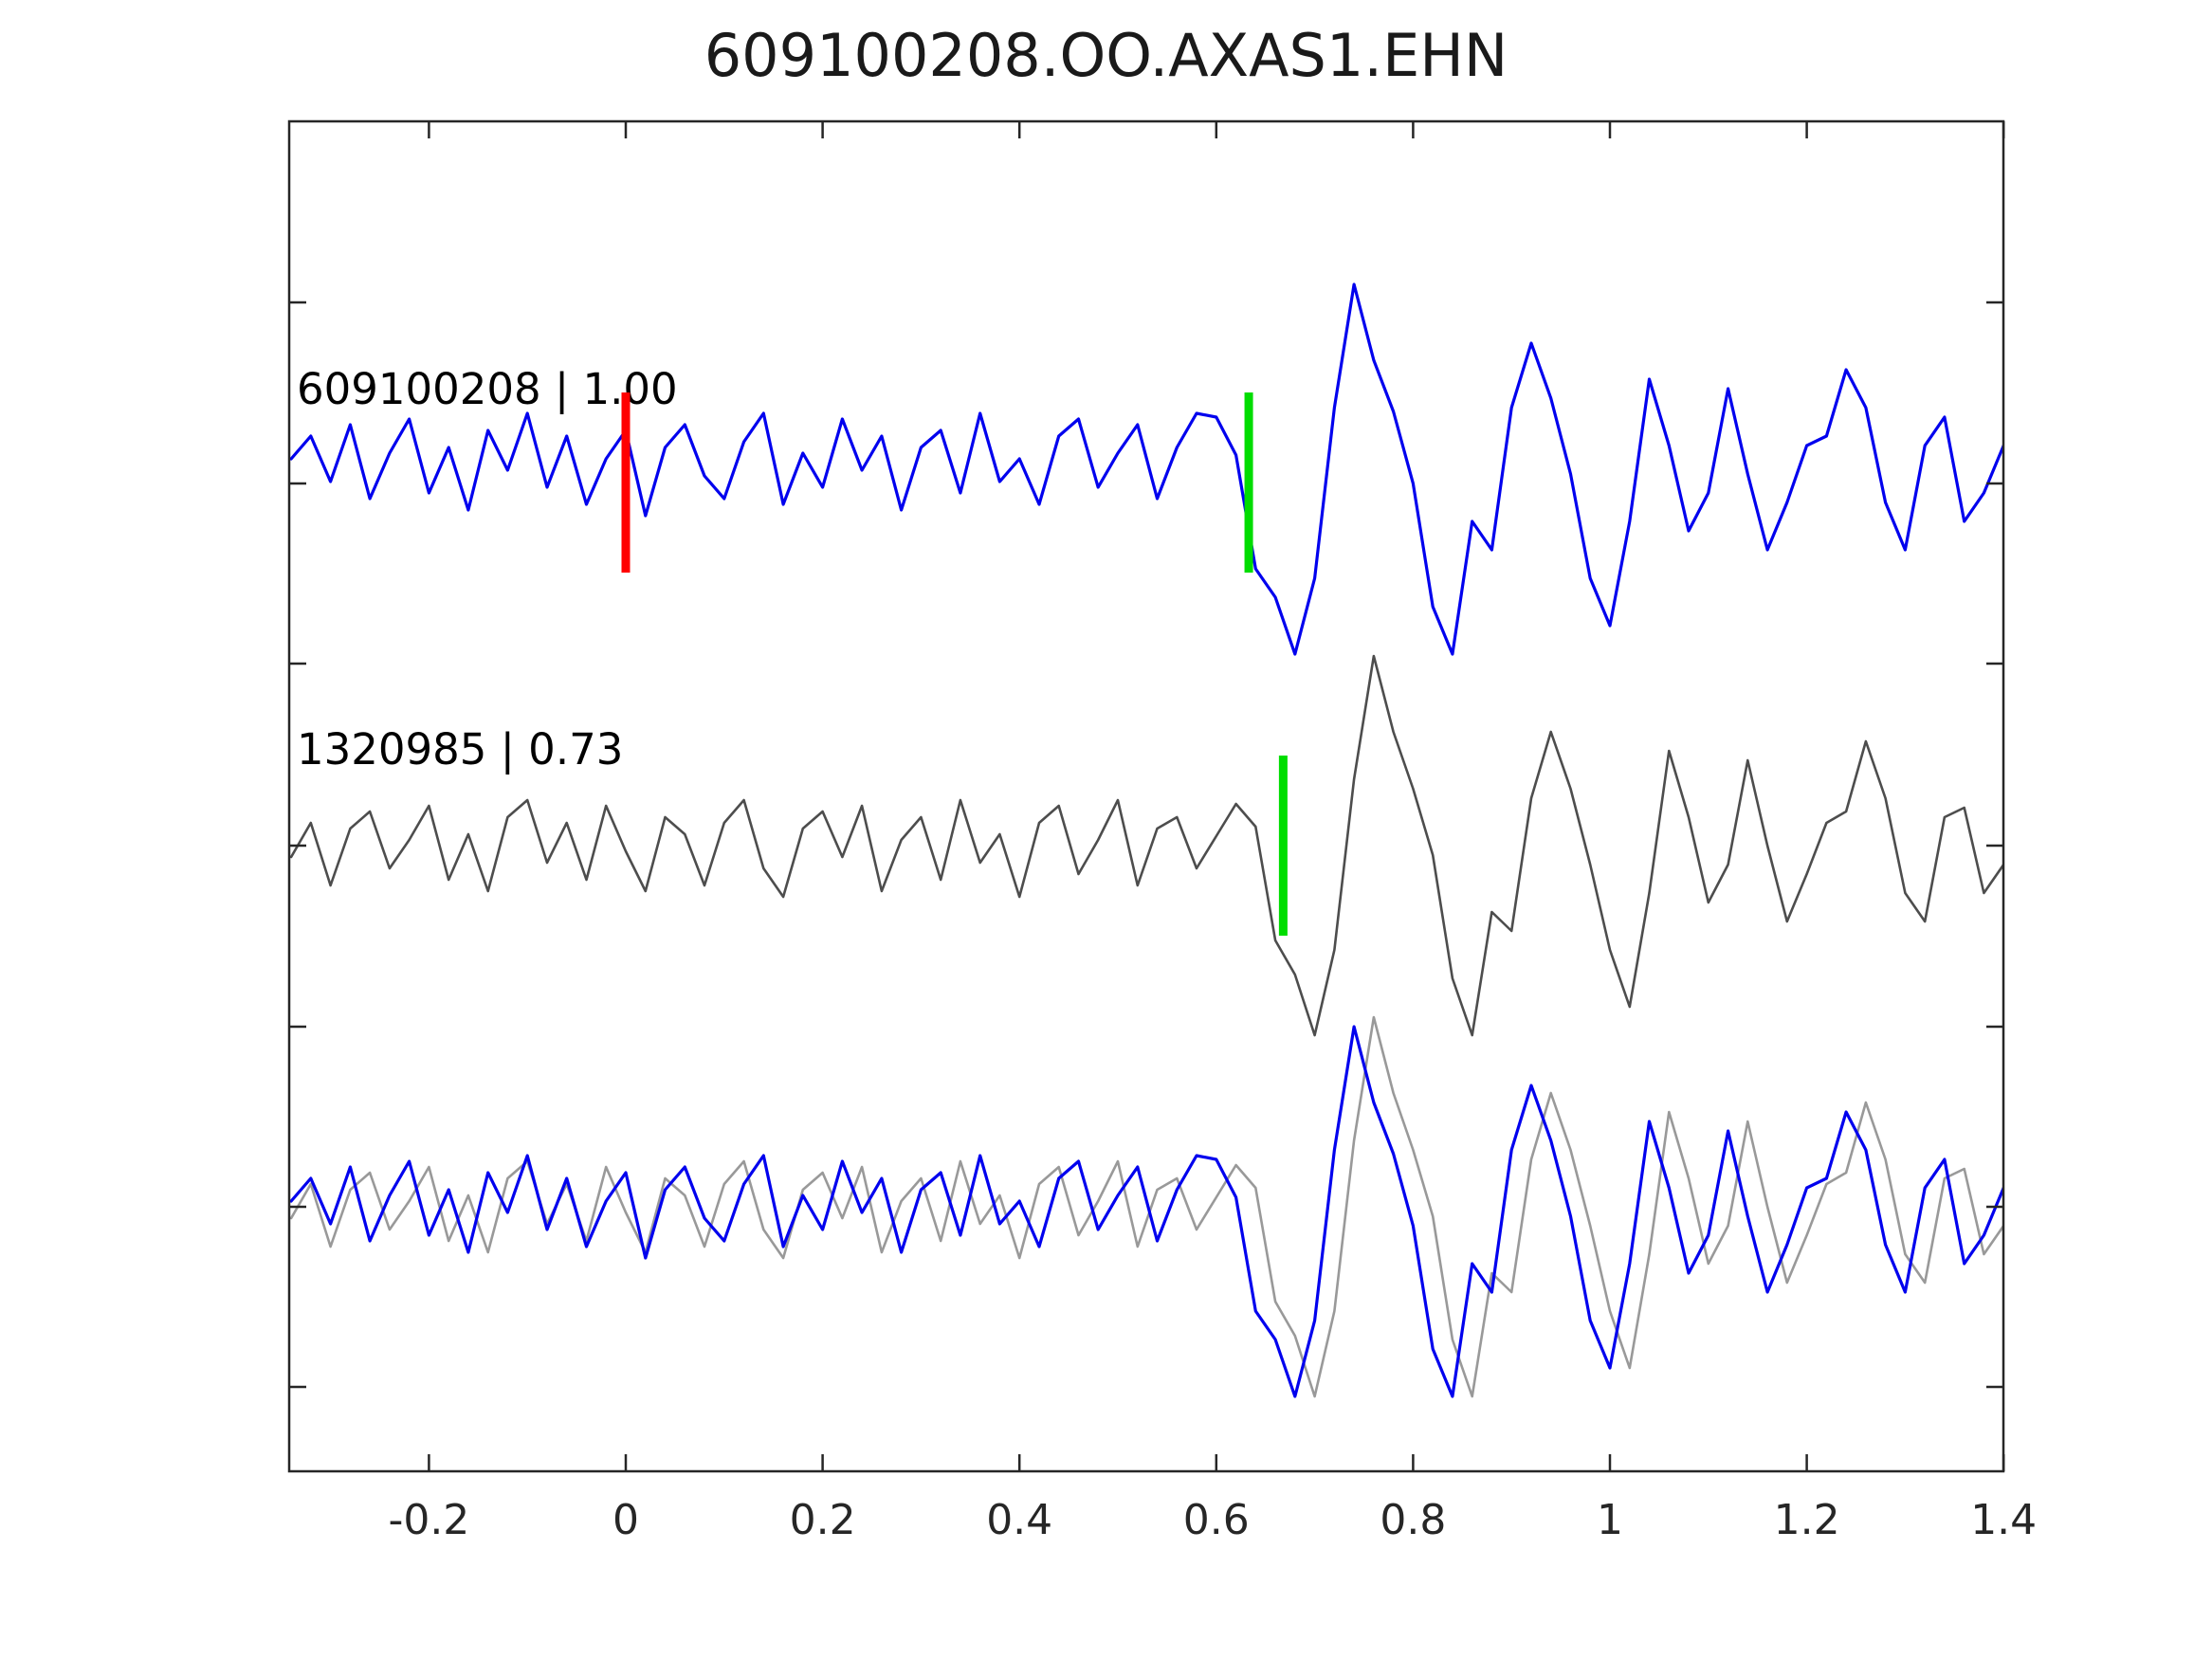 The width and height of the screenshot is (2212, 1659). Describe the element at coordinates (822, 1520) in the screenshot. I see `x-tick-label-0.2: 0.2` at that location.